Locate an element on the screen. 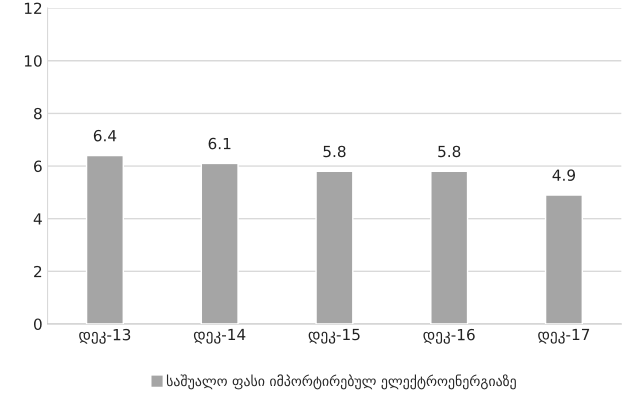  data-label: 4.9 is located at coordinates (564, 175).